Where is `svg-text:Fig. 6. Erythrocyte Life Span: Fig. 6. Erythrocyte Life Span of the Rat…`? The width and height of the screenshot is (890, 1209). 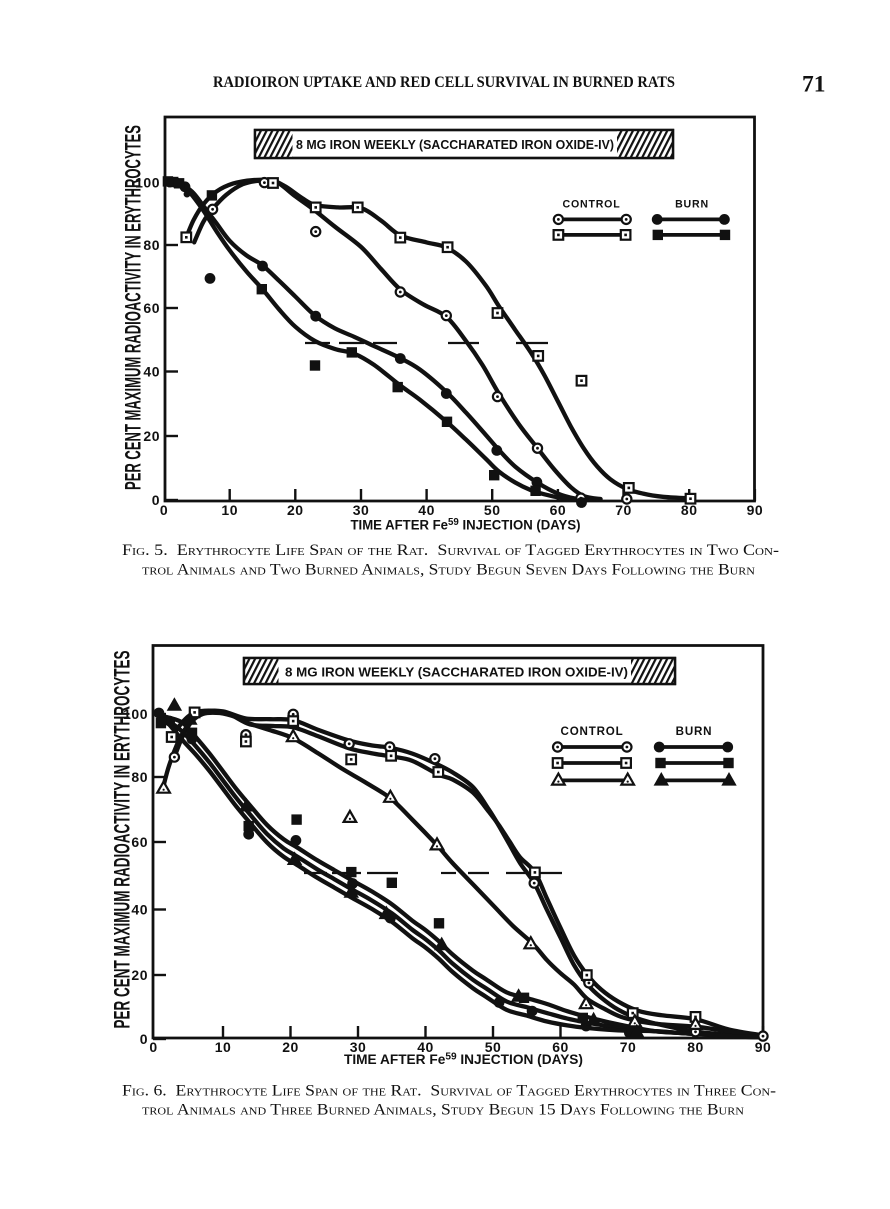 svg-text:Fig. 6. Erythrocyte Life Span: Fig. 6. Erythrocyte Life Span of the Rat… is located at coordinates (449, 1091).